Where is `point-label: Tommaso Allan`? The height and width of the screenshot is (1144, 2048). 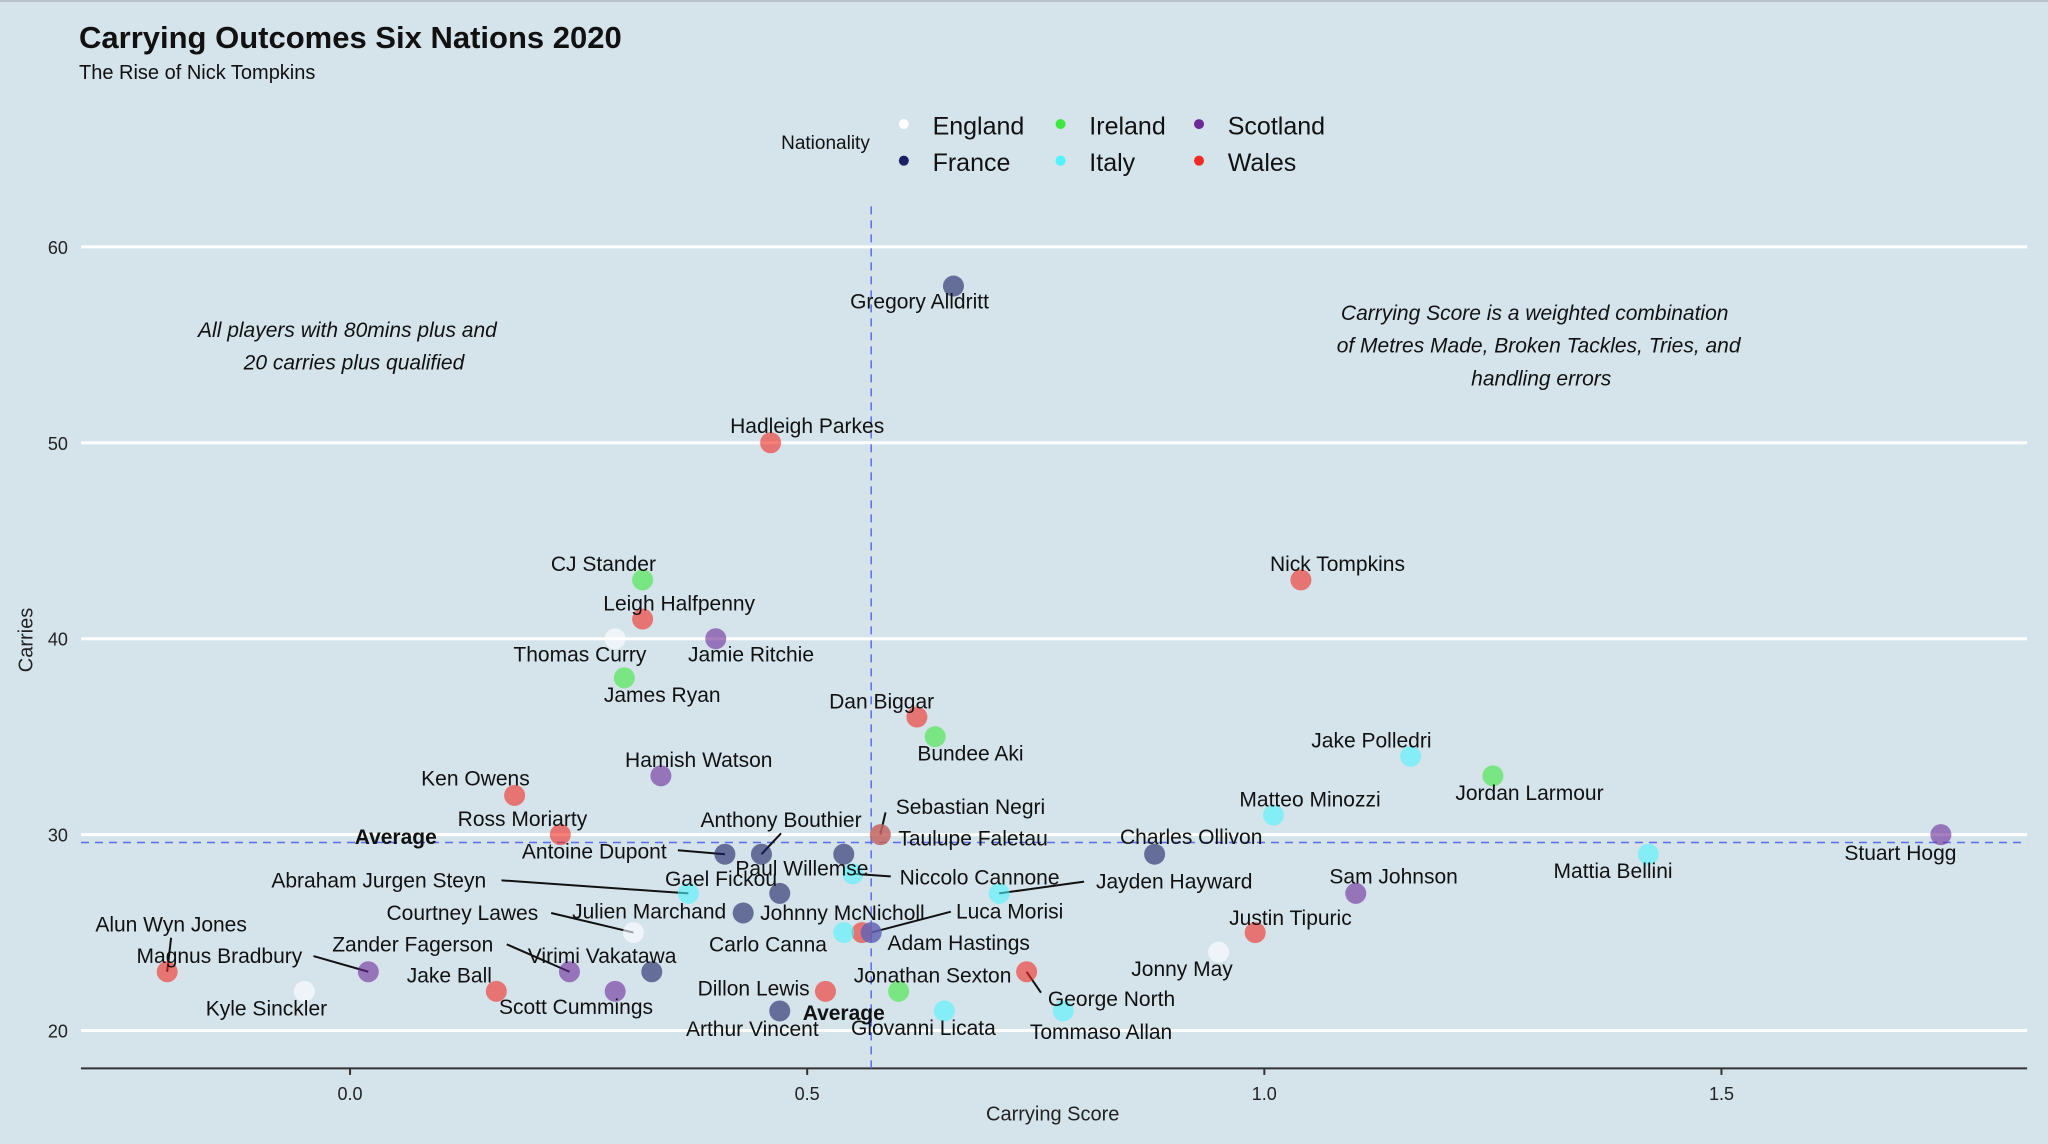 point-label: Tommaso Allan is located at coordinates (1101, 1032).